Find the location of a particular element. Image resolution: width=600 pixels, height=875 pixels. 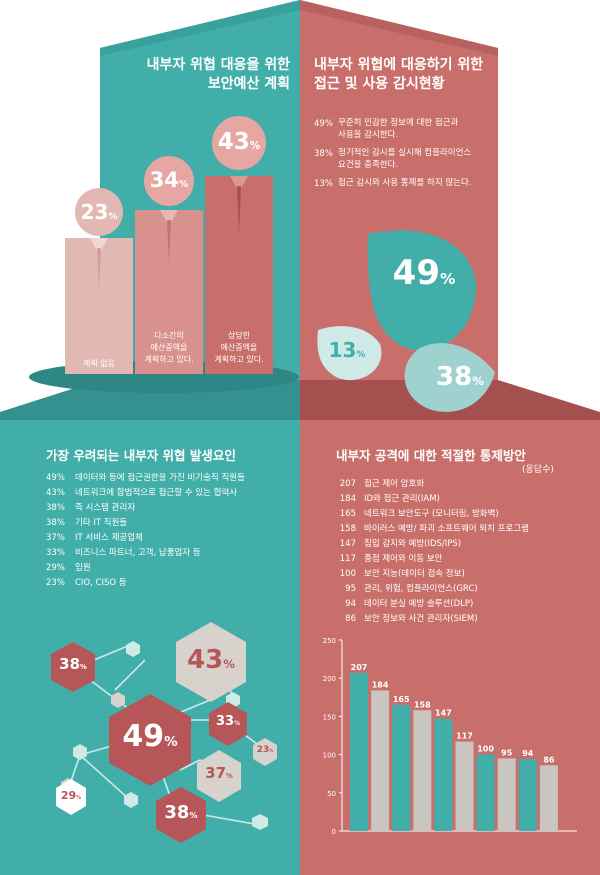

budget-pct-substantial: 43% is located at coordinates (239, 142).